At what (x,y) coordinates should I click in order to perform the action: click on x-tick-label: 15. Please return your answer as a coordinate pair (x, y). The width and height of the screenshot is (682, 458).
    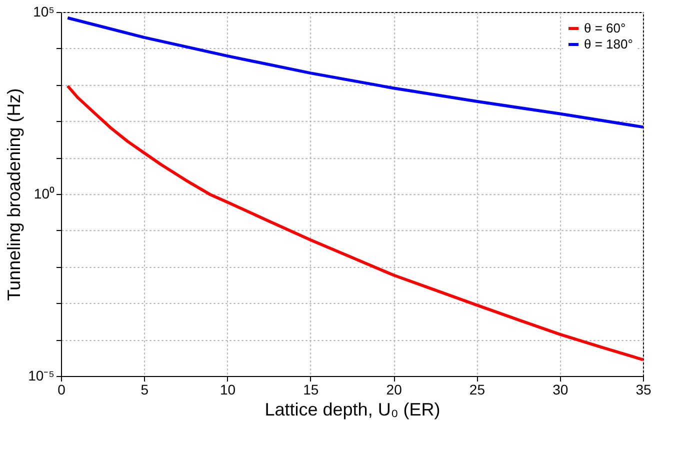
    Looking at the image, I should click on (311, 390).